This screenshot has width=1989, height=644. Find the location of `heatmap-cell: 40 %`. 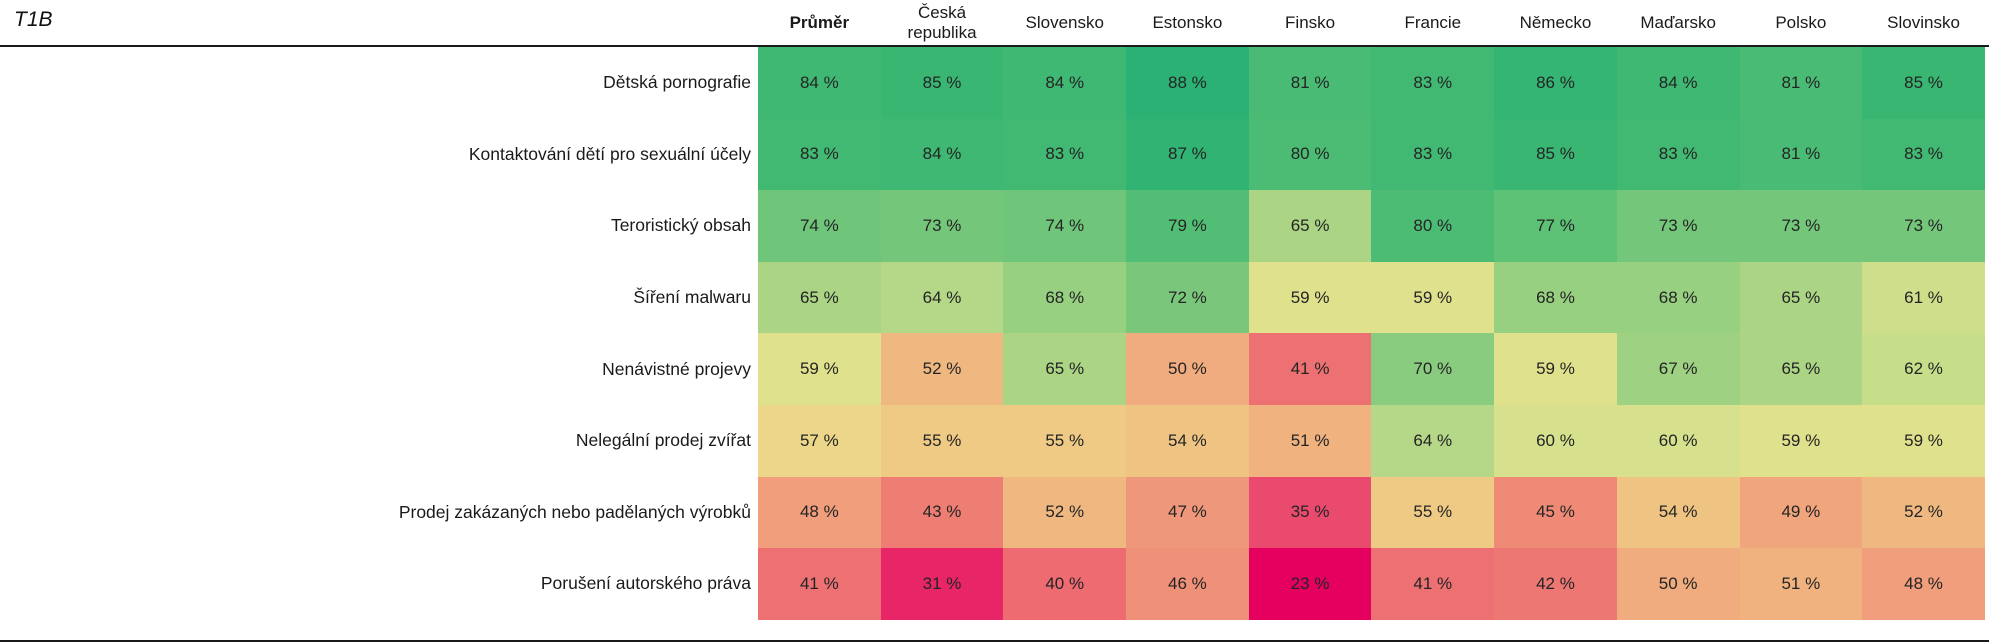

heatmap-cell: 40 % is located at coordinates (1065, 584).